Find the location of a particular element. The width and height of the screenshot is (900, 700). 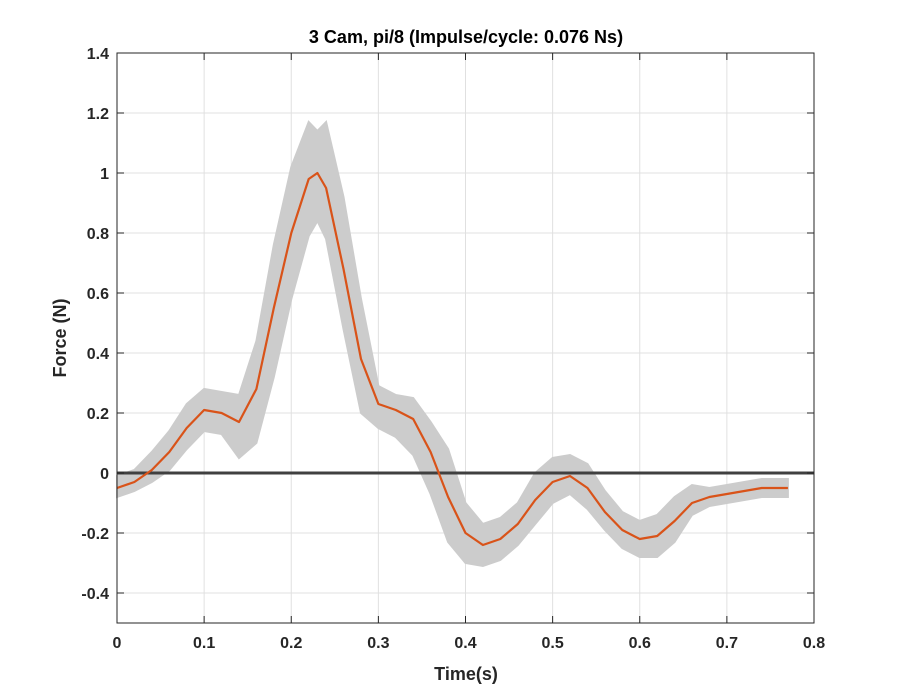

x-tick-label-4: 0.4 is located at coordinates (465, 643).